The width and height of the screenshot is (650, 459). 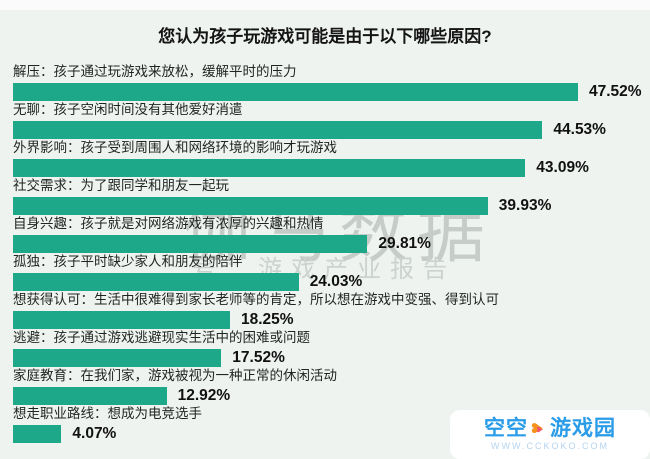 I want to click on bar-category-label: 想获得认可：生活中很难得到家长老师等的肯定，所以想在游戏中变强、得到认可, so click(x=256, y=299).